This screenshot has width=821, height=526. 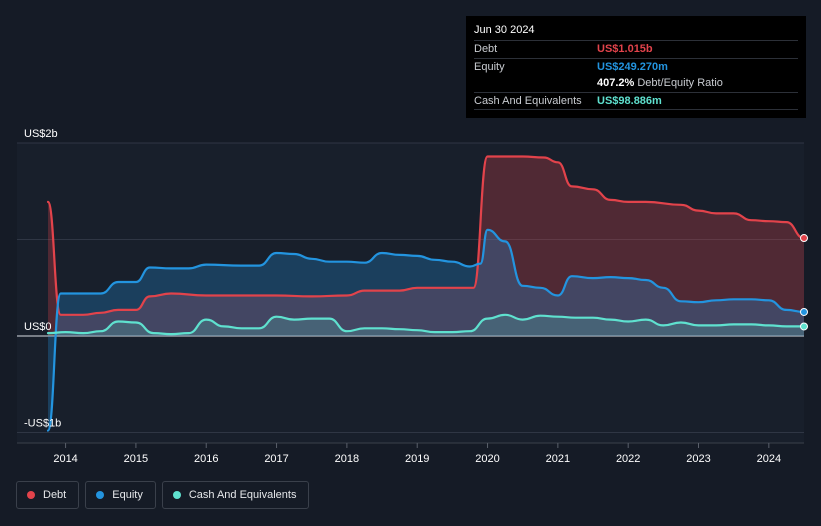 What do you see at coordinates (41, 134) in the screenshot?
I see `y-tick-label: US$2b` at bounding box center [41, 134].